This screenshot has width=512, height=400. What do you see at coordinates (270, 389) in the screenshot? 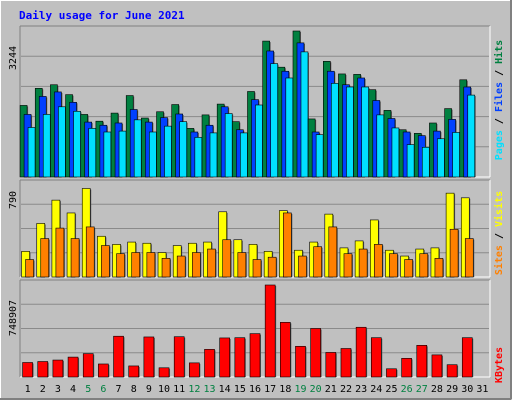
I see `x-tick-label-day-17: 17` at bounding box center [270, 389].